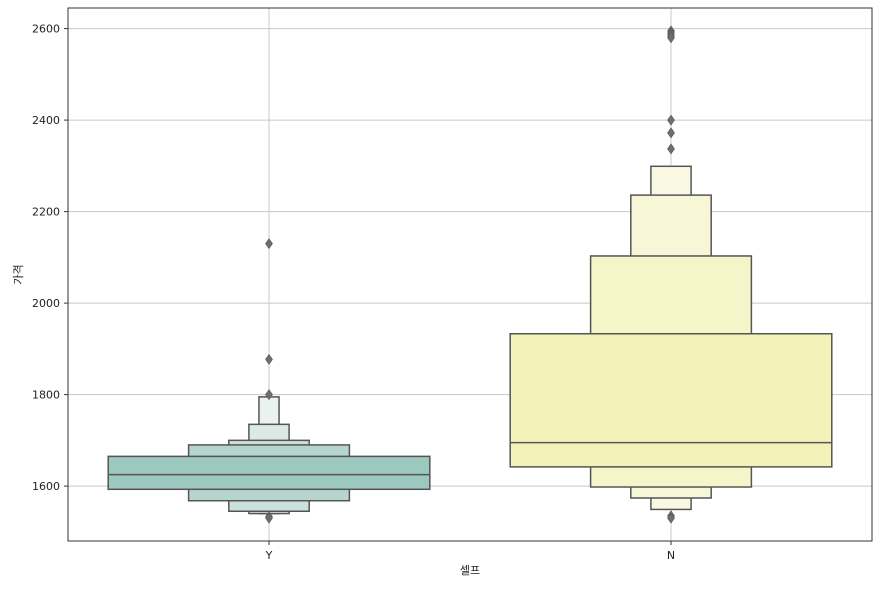 Image resolution: width=890 pixels, height=590 pixels. I want to click on y-tick-label: 1800, so click(46, 395).